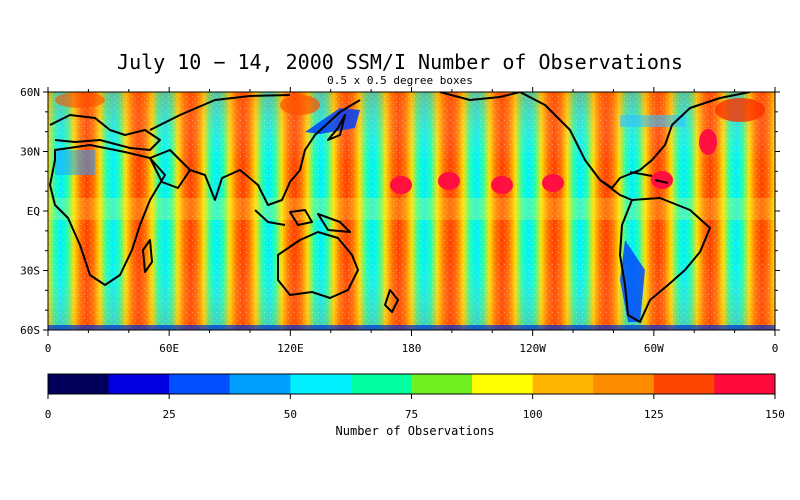 The height and width of the screenshot is (500, 800). Describe the element at coordinates (30, 330) in the screenshot. I see `lat-label: 60S` at that location.